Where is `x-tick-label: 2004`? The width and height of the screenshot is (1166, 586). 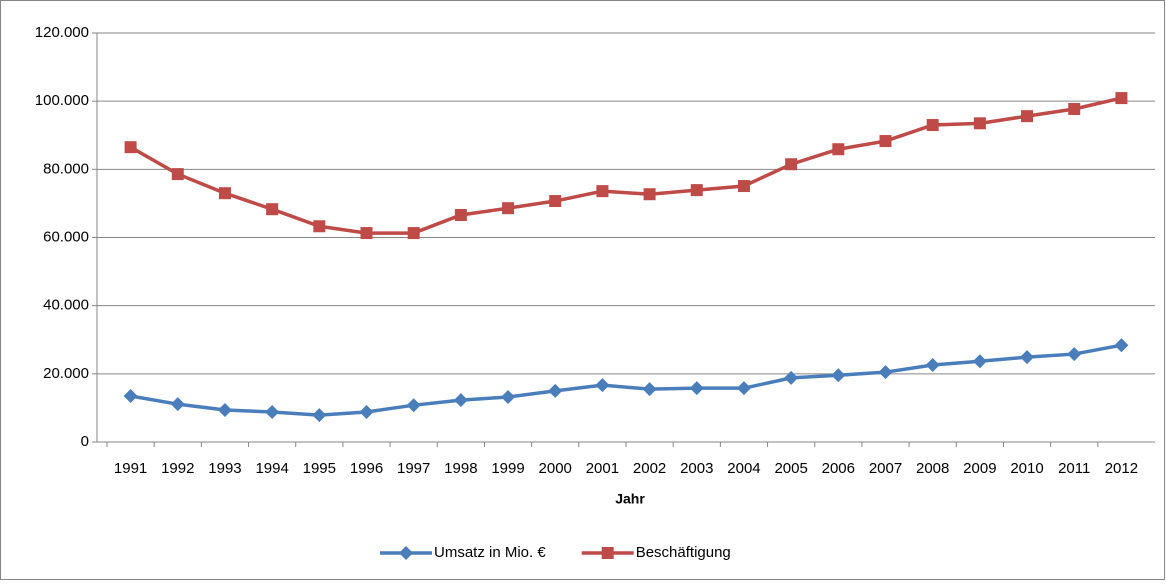
x-tick-label: 2004 is located at coordinates (743, 468).